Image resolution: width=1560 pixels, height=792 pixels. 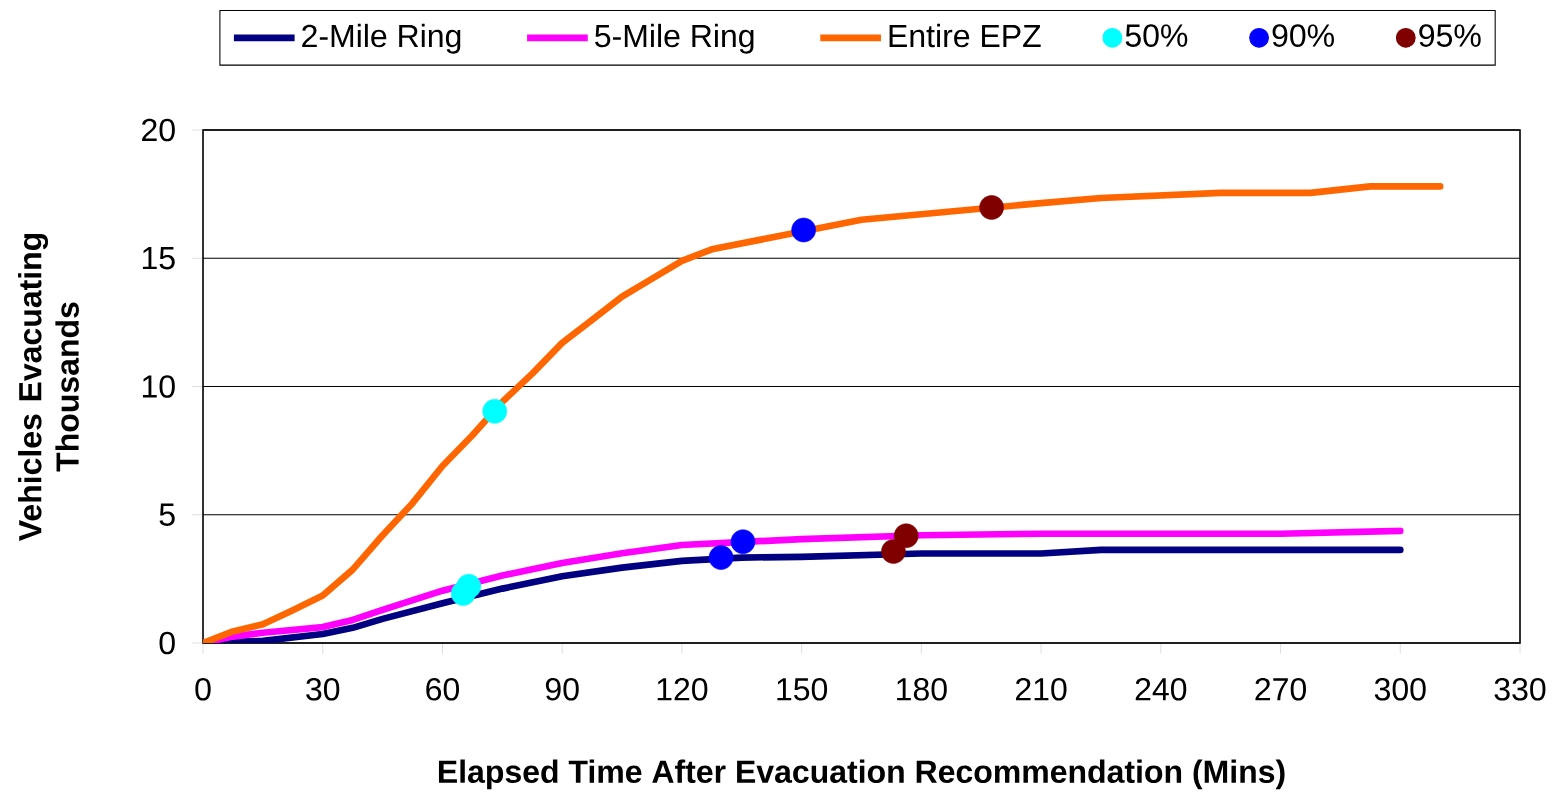 I want to click on x-tick-label: 210, so click(x=1041, y=689).